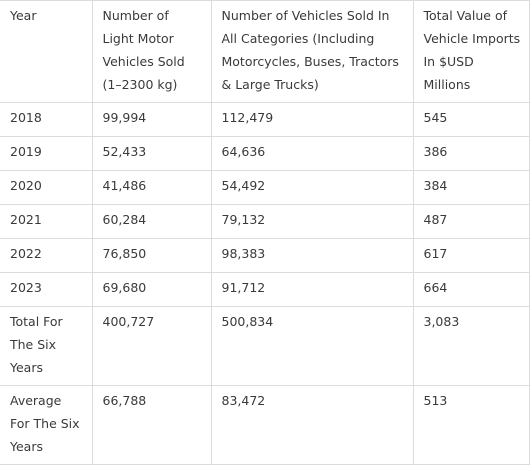 The image size is (530, 465). Describe the element at coordinates (312, 153) in the screenshot. I see `cell-all-vehicles: 64,636` at that location.